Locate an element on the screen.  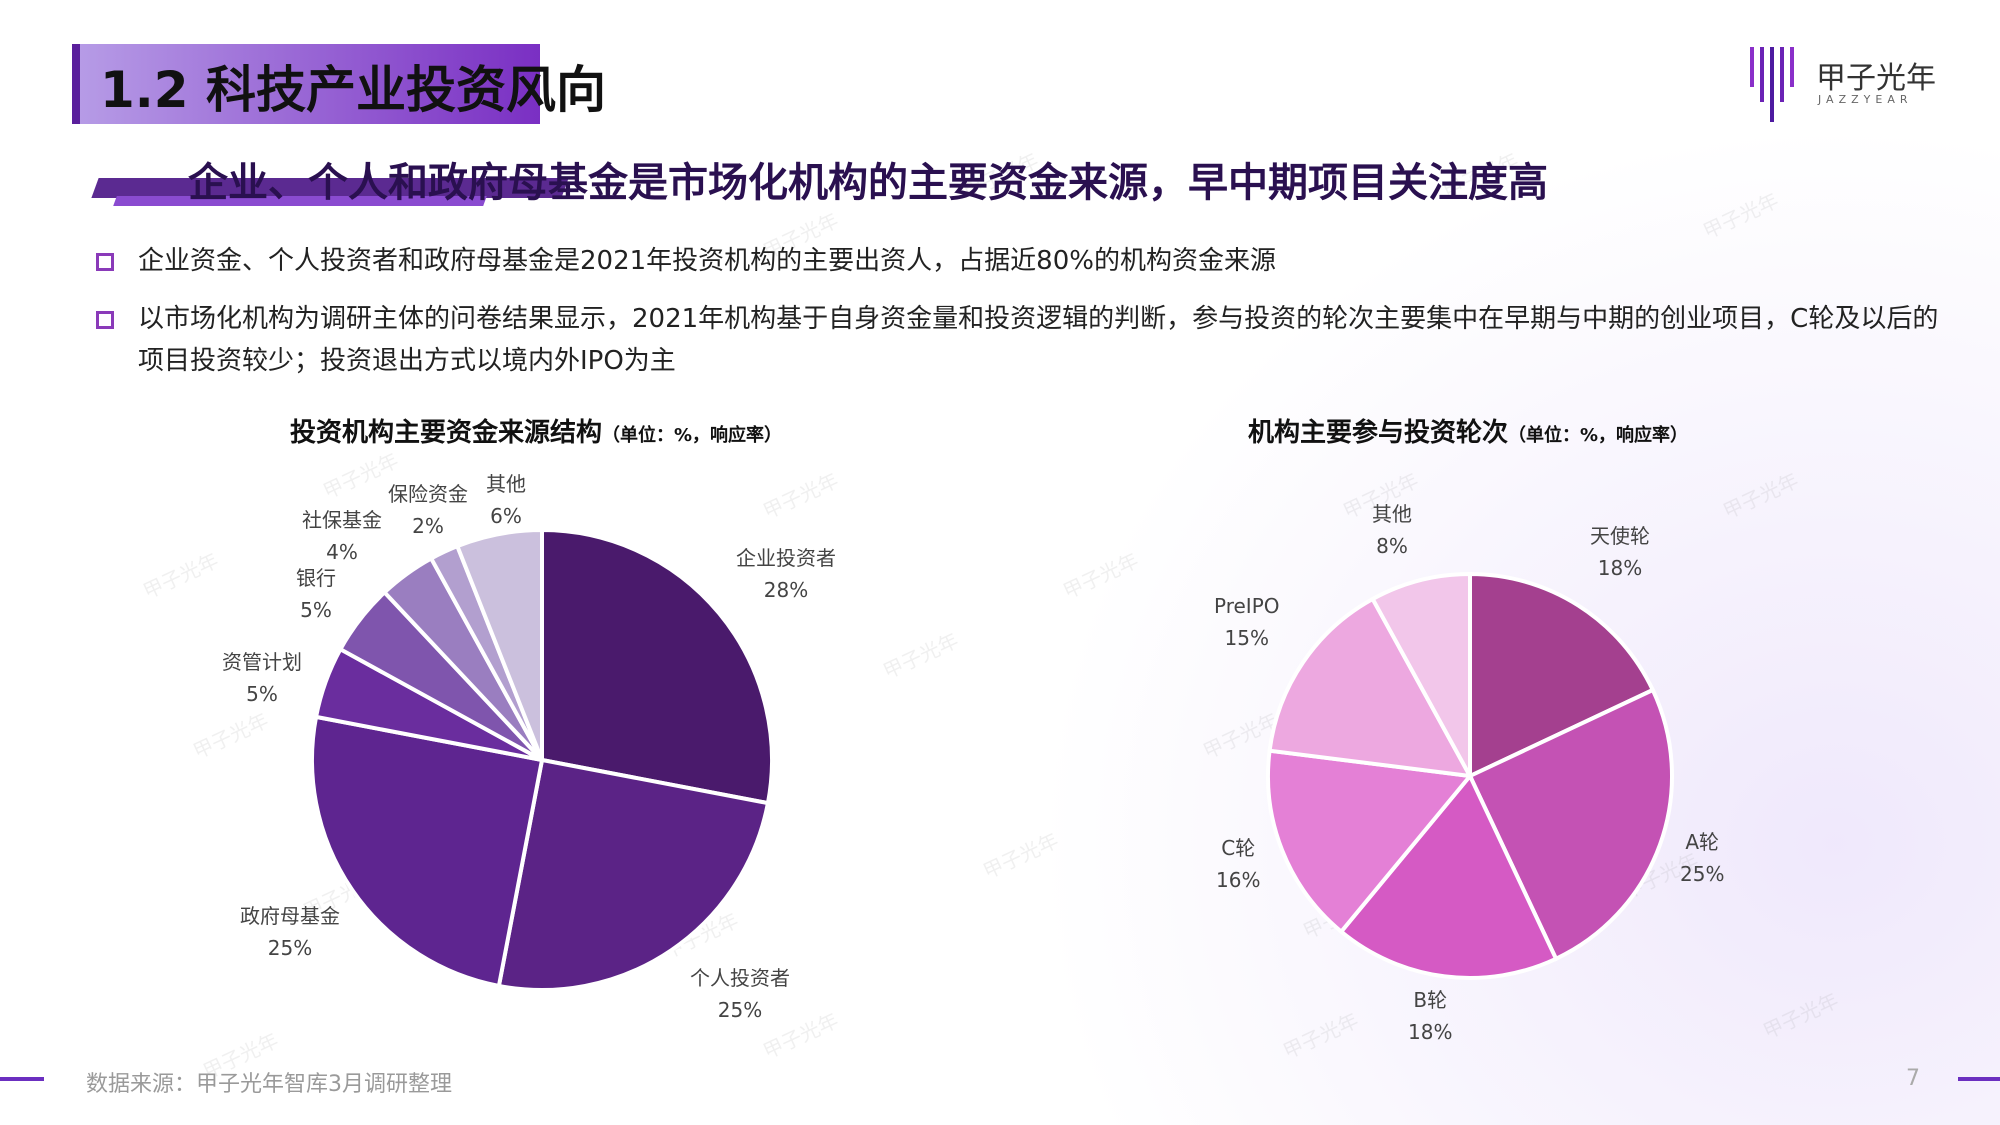
pie1-label-government-fof: 政府母基金 25% is located at coordinates (290, 932).